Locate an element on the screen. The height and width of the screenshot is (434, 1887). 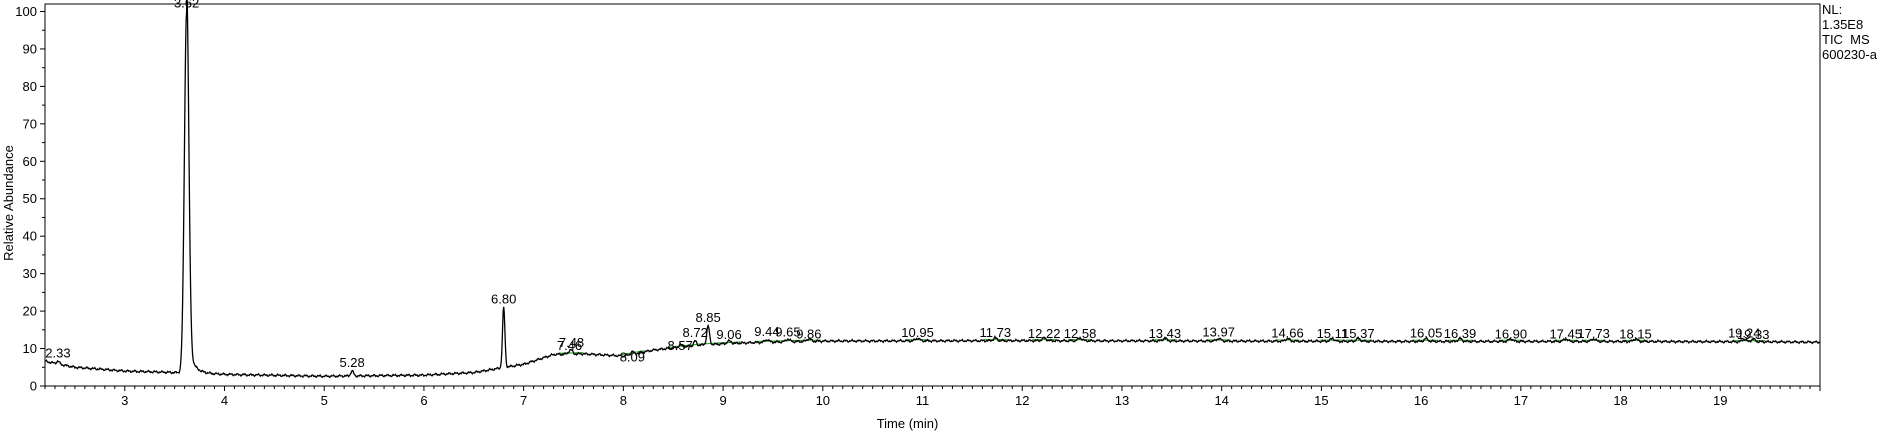
x-tick-label: 6 is located at coordinates (423, 400).